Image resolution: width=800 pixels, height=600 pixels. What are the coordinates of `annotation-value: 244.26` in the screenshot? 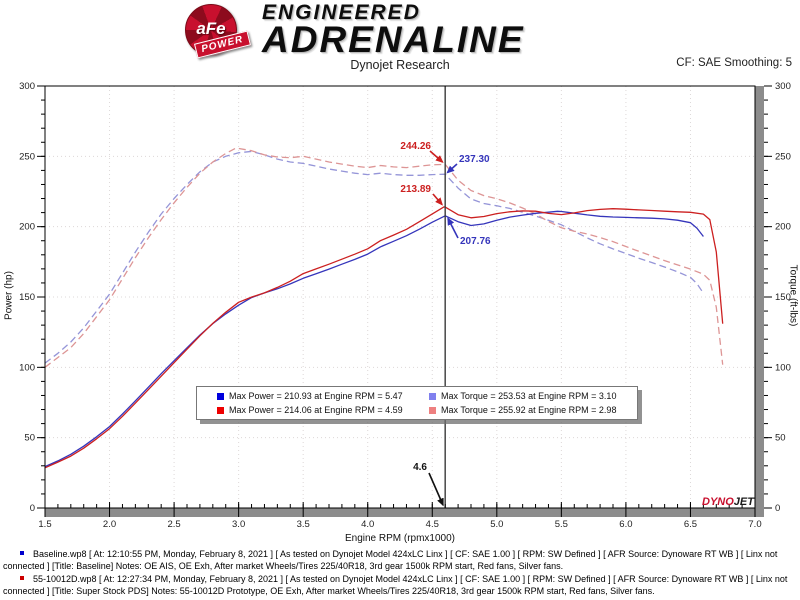 It's located at (415, 146).